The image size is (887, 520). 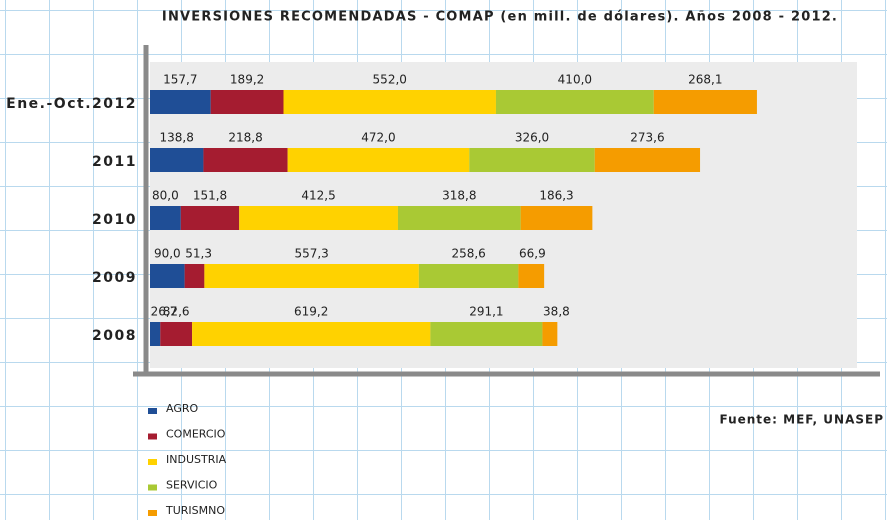 What do you see at coordinates (247, 80) in the screenshot?
I see `value-label: 189,2` at bounding box center [247, 80].